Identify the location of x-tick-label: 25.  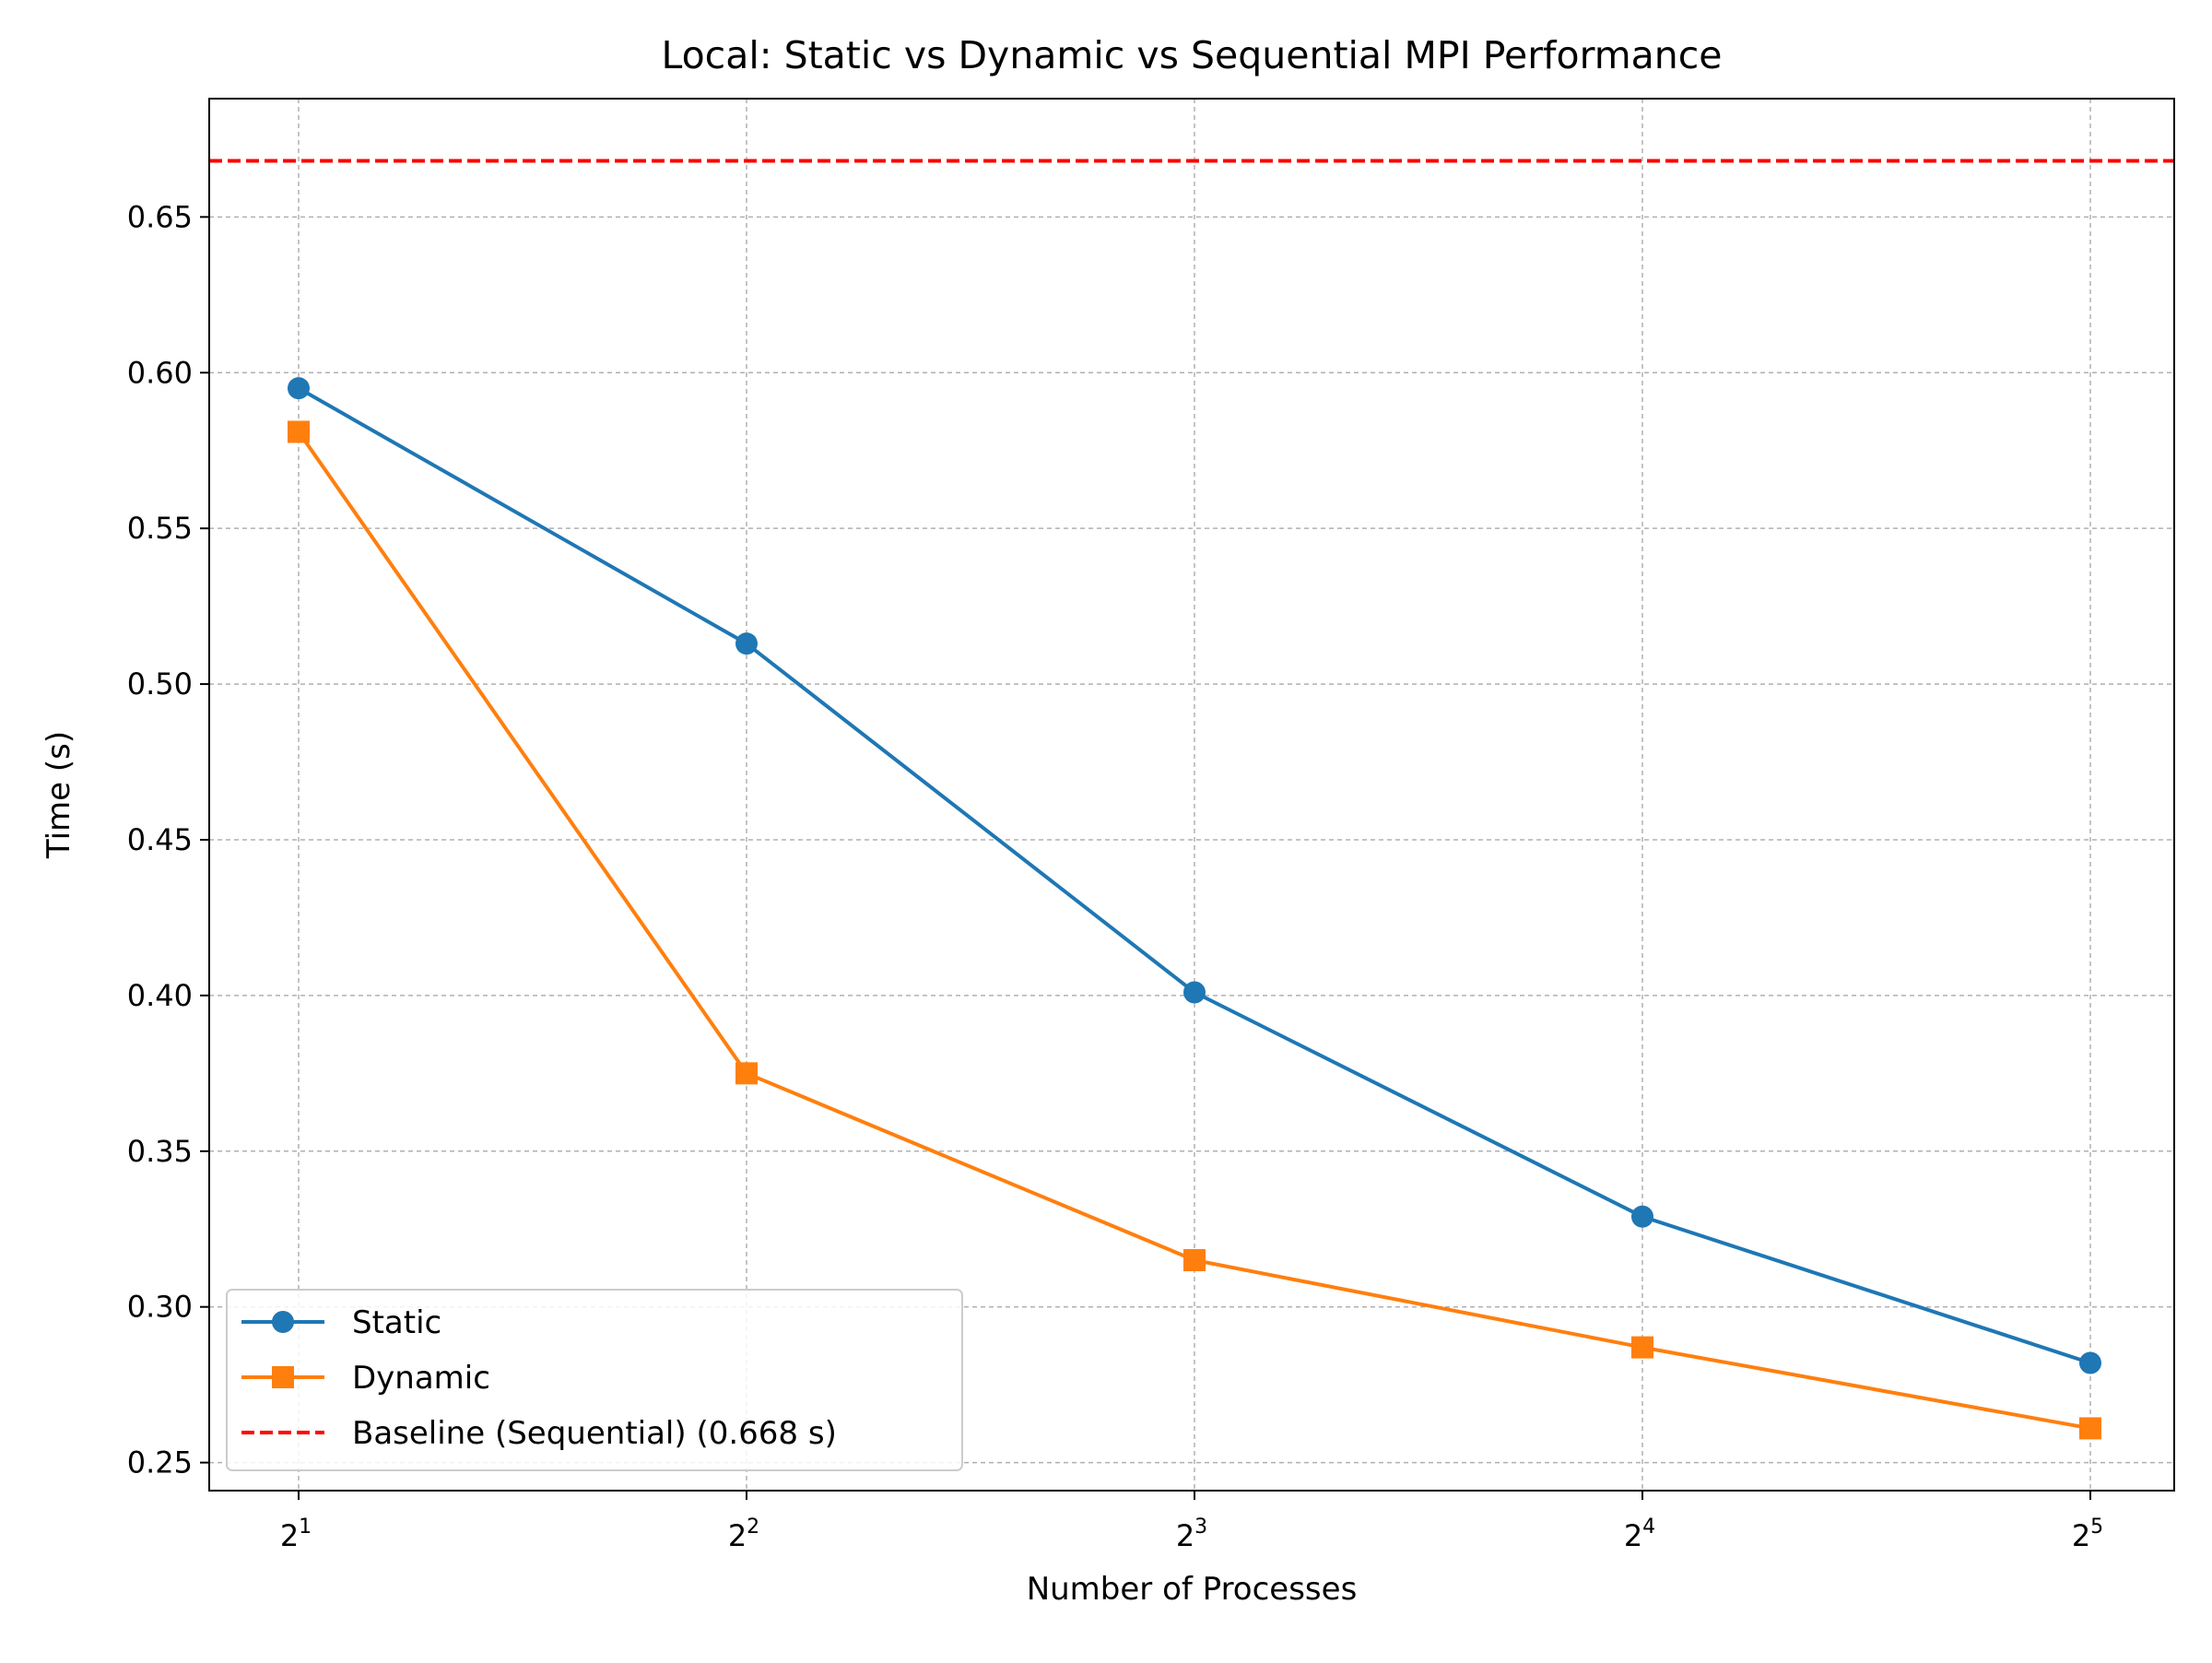
(2087, 1534).